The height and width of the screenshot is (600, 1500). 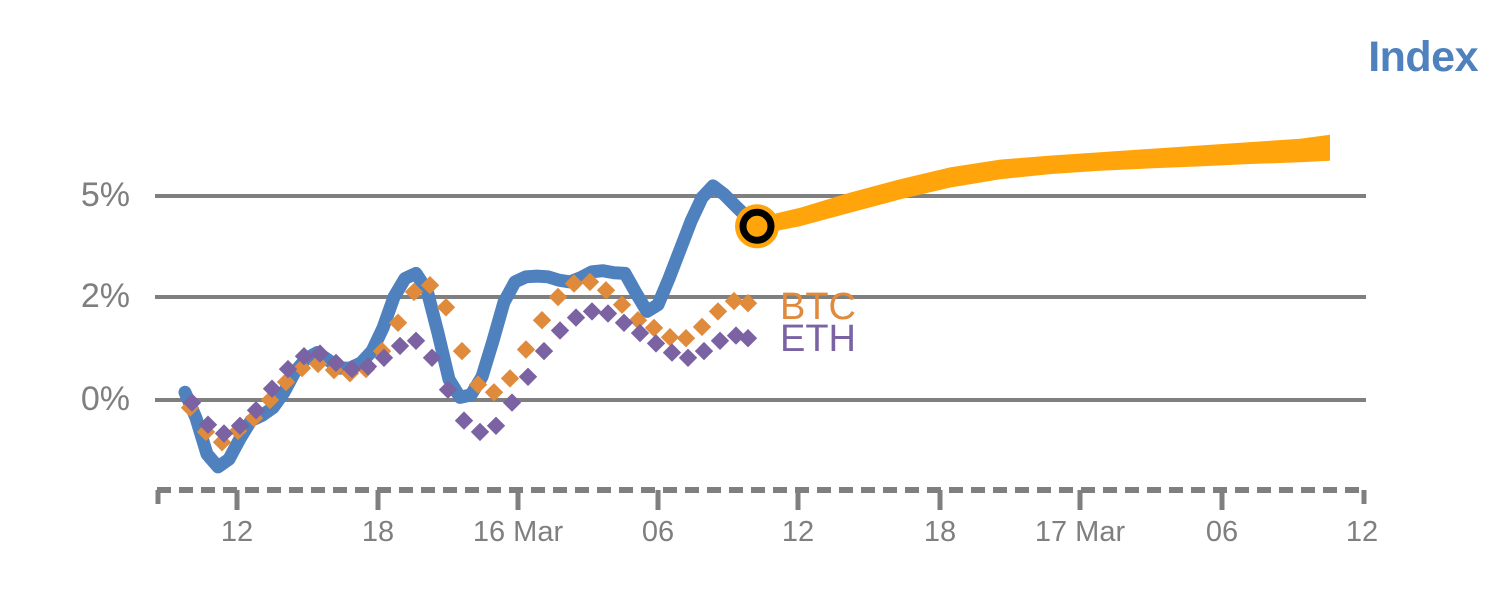 What do you see at coordinates (1043, 184) in the screenshot?
I see `forecast-band` at bounding box center [1043, 184].